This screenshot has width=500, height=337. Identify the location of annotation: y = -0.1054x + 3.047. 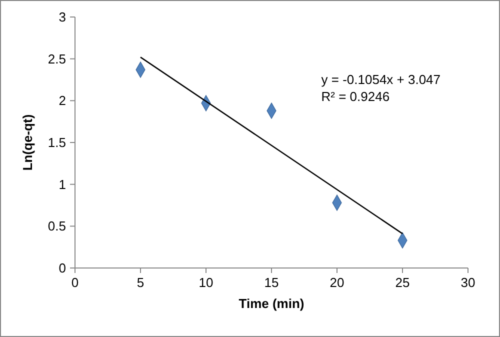
(381, 79).